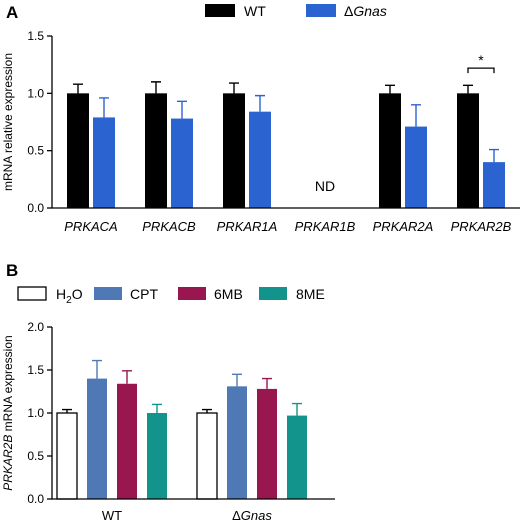  What do you see at coordinates (260, 159) in the screenshot?
I see `panel-a-bar-gnas-prkar1a` at bounding box center [260, 159].